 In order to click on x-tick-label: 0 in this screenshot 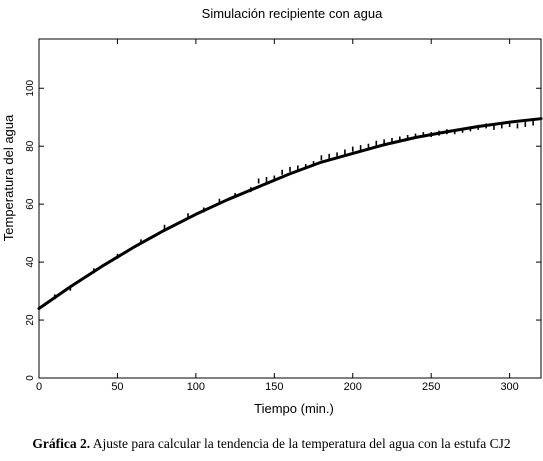, I will do `click(39, 387)`.